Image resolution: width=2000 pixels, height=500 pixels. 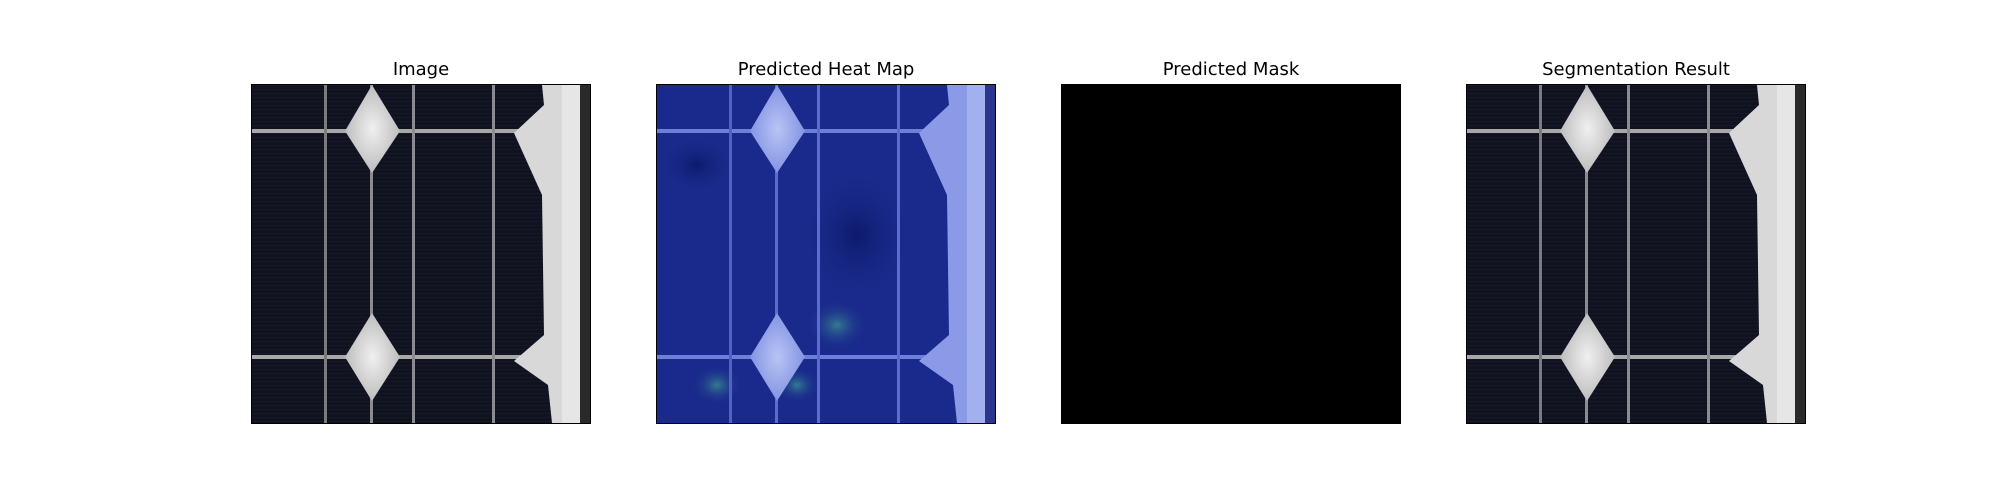 What do you see at coordinates (1231, 69) in the screenshot?
I see `panel-title: Predicted Mask` at bounding box center [1231, 69].